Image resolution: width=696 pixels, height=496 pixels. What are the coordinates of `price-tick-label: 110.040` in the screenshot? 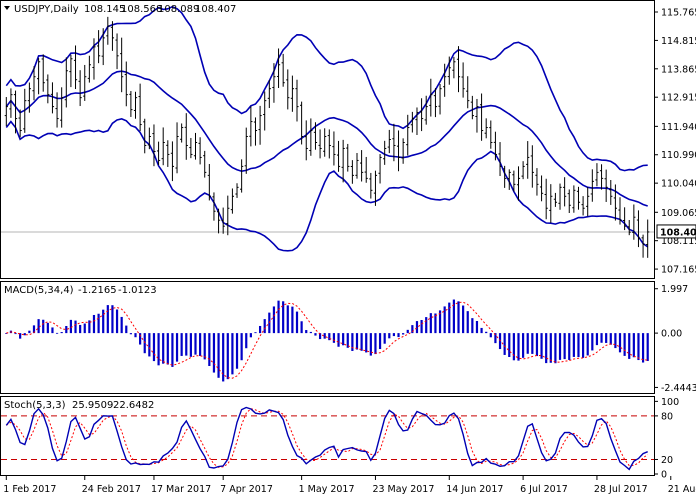 It's located at (678, 184).